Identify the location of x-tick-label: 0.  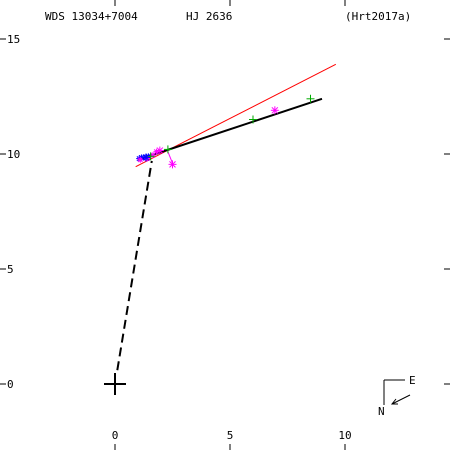
(115, 435).